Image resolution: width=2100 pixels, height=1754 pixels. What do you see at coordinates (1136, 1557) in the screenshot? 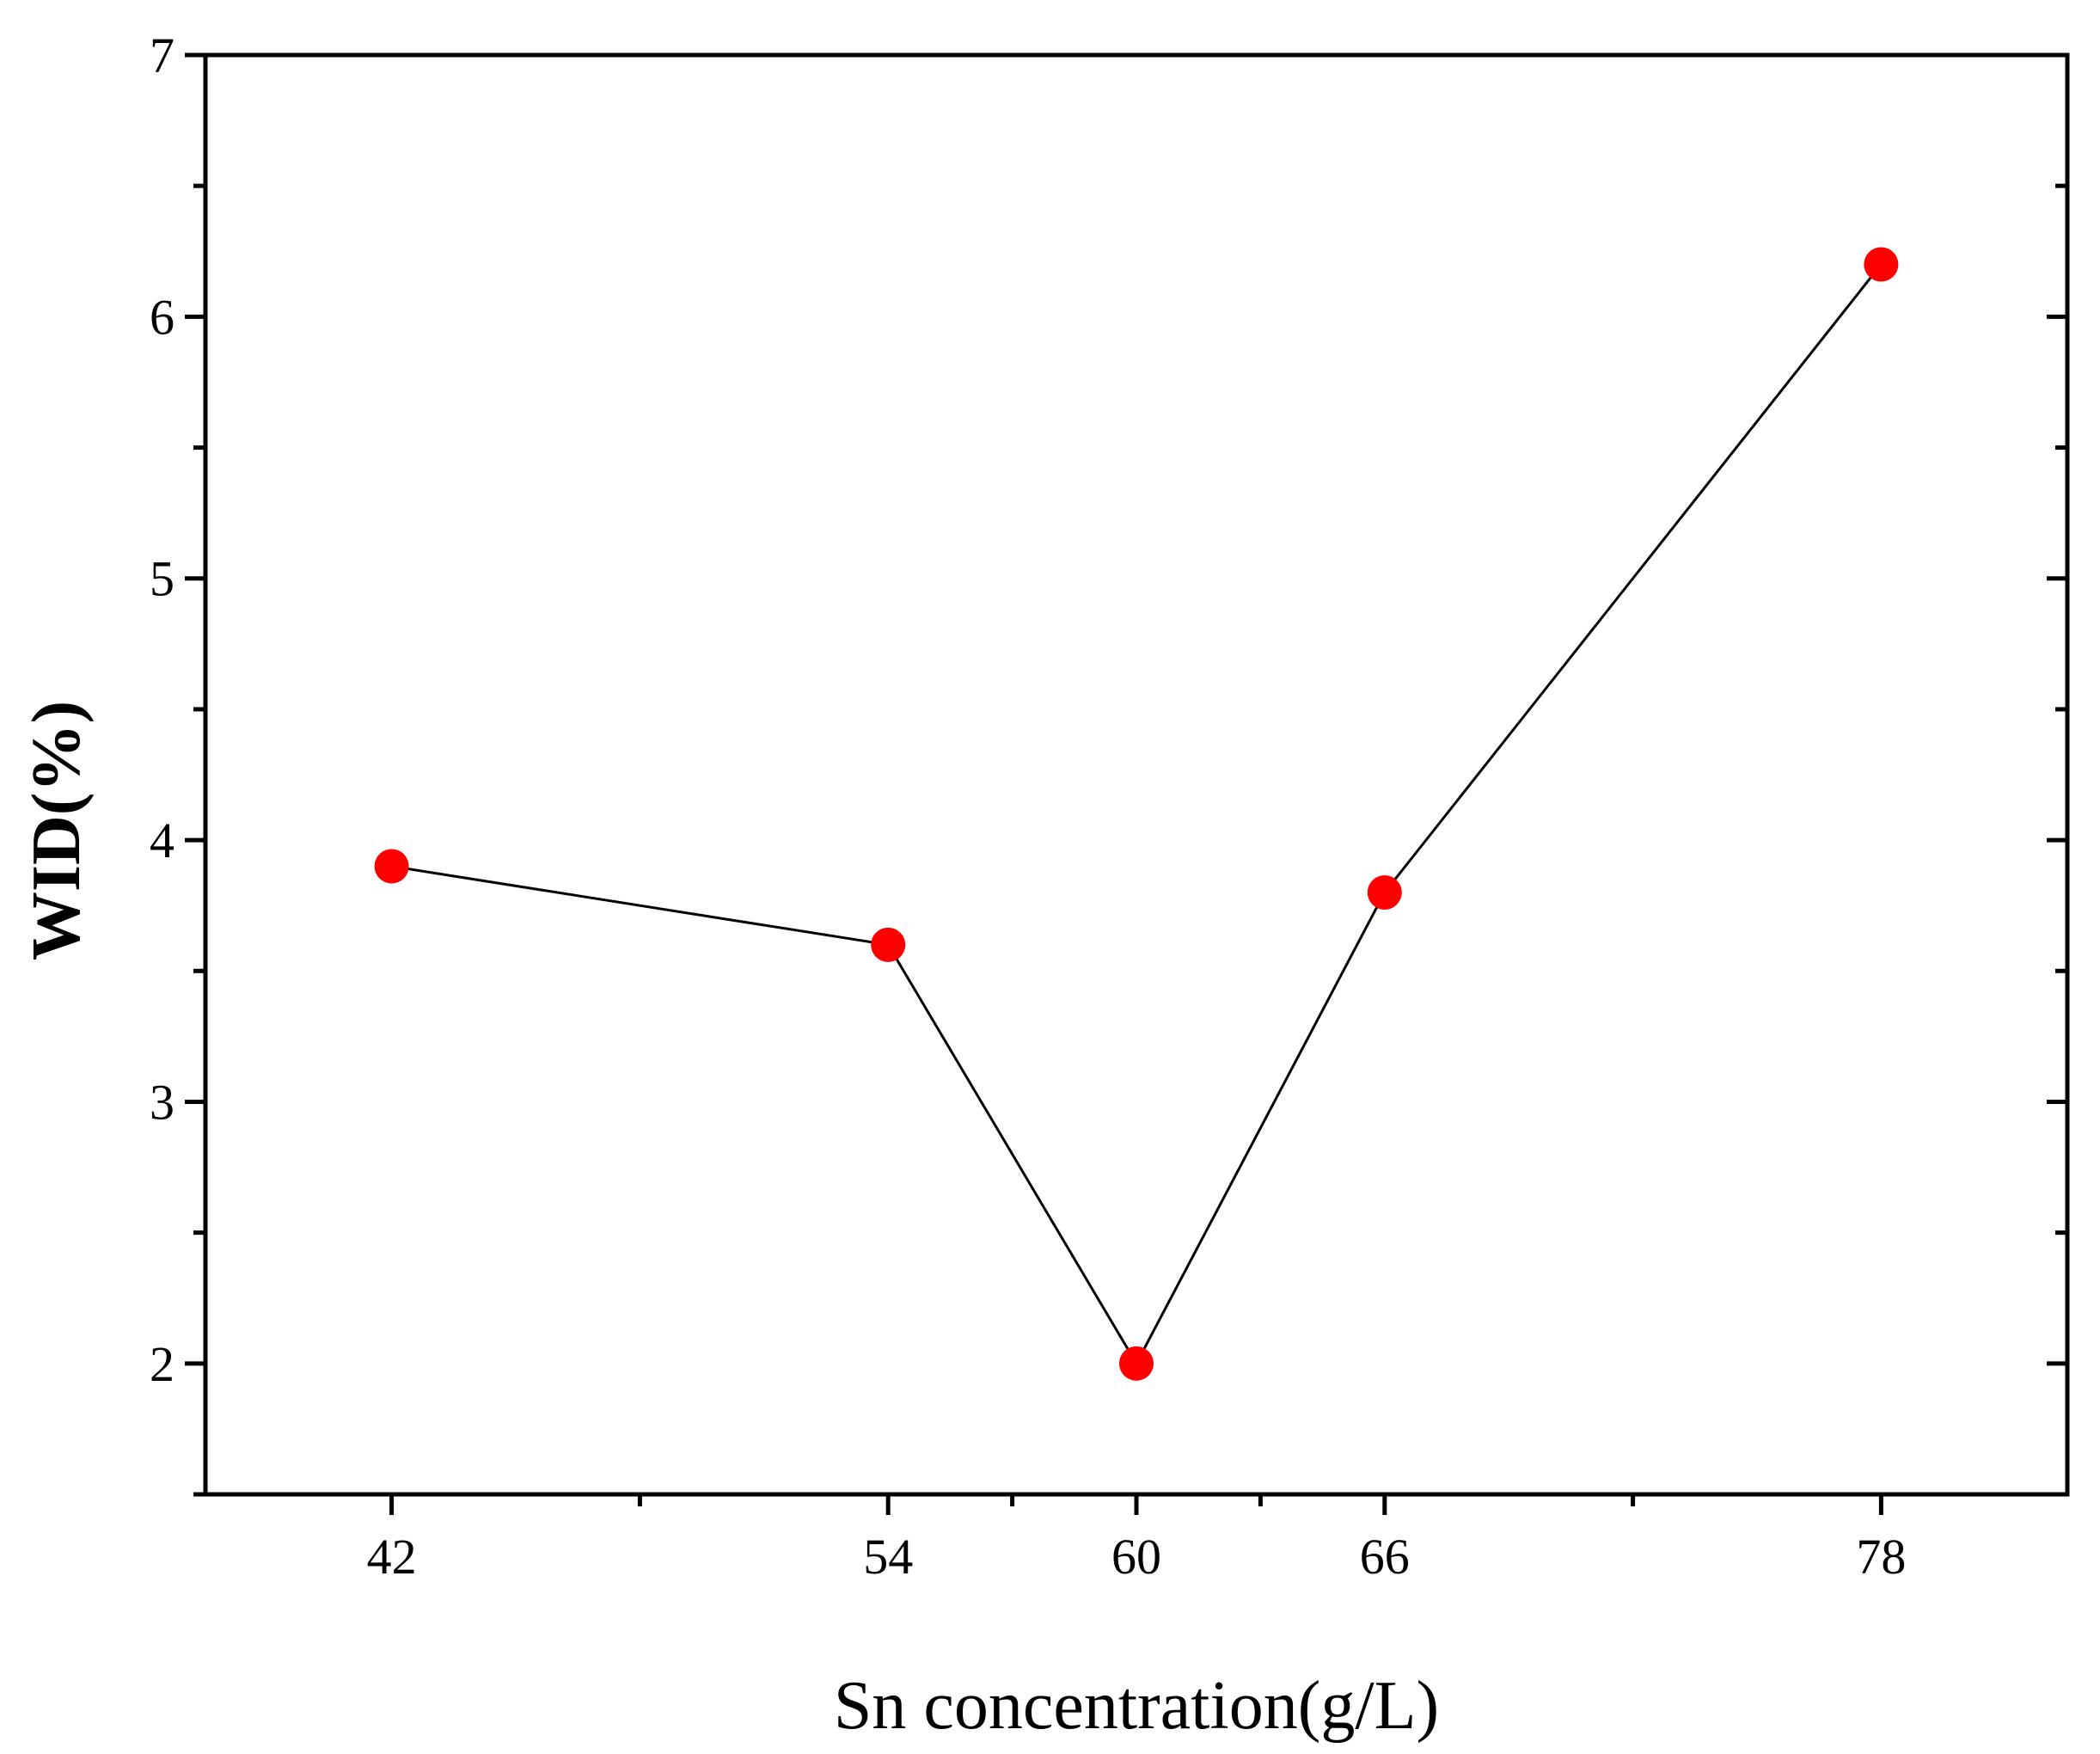
I see `x-tick-label: 60` at bounding box center [1136, 1557].